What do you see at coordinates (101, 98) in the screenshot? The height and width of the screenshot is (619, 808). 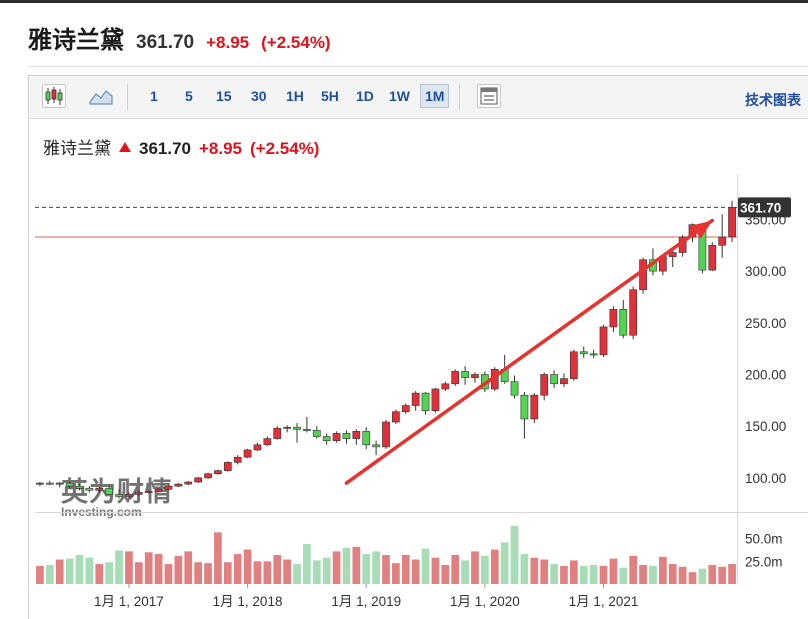 I see `area-chart-icon` at bounding box center [101, 98].